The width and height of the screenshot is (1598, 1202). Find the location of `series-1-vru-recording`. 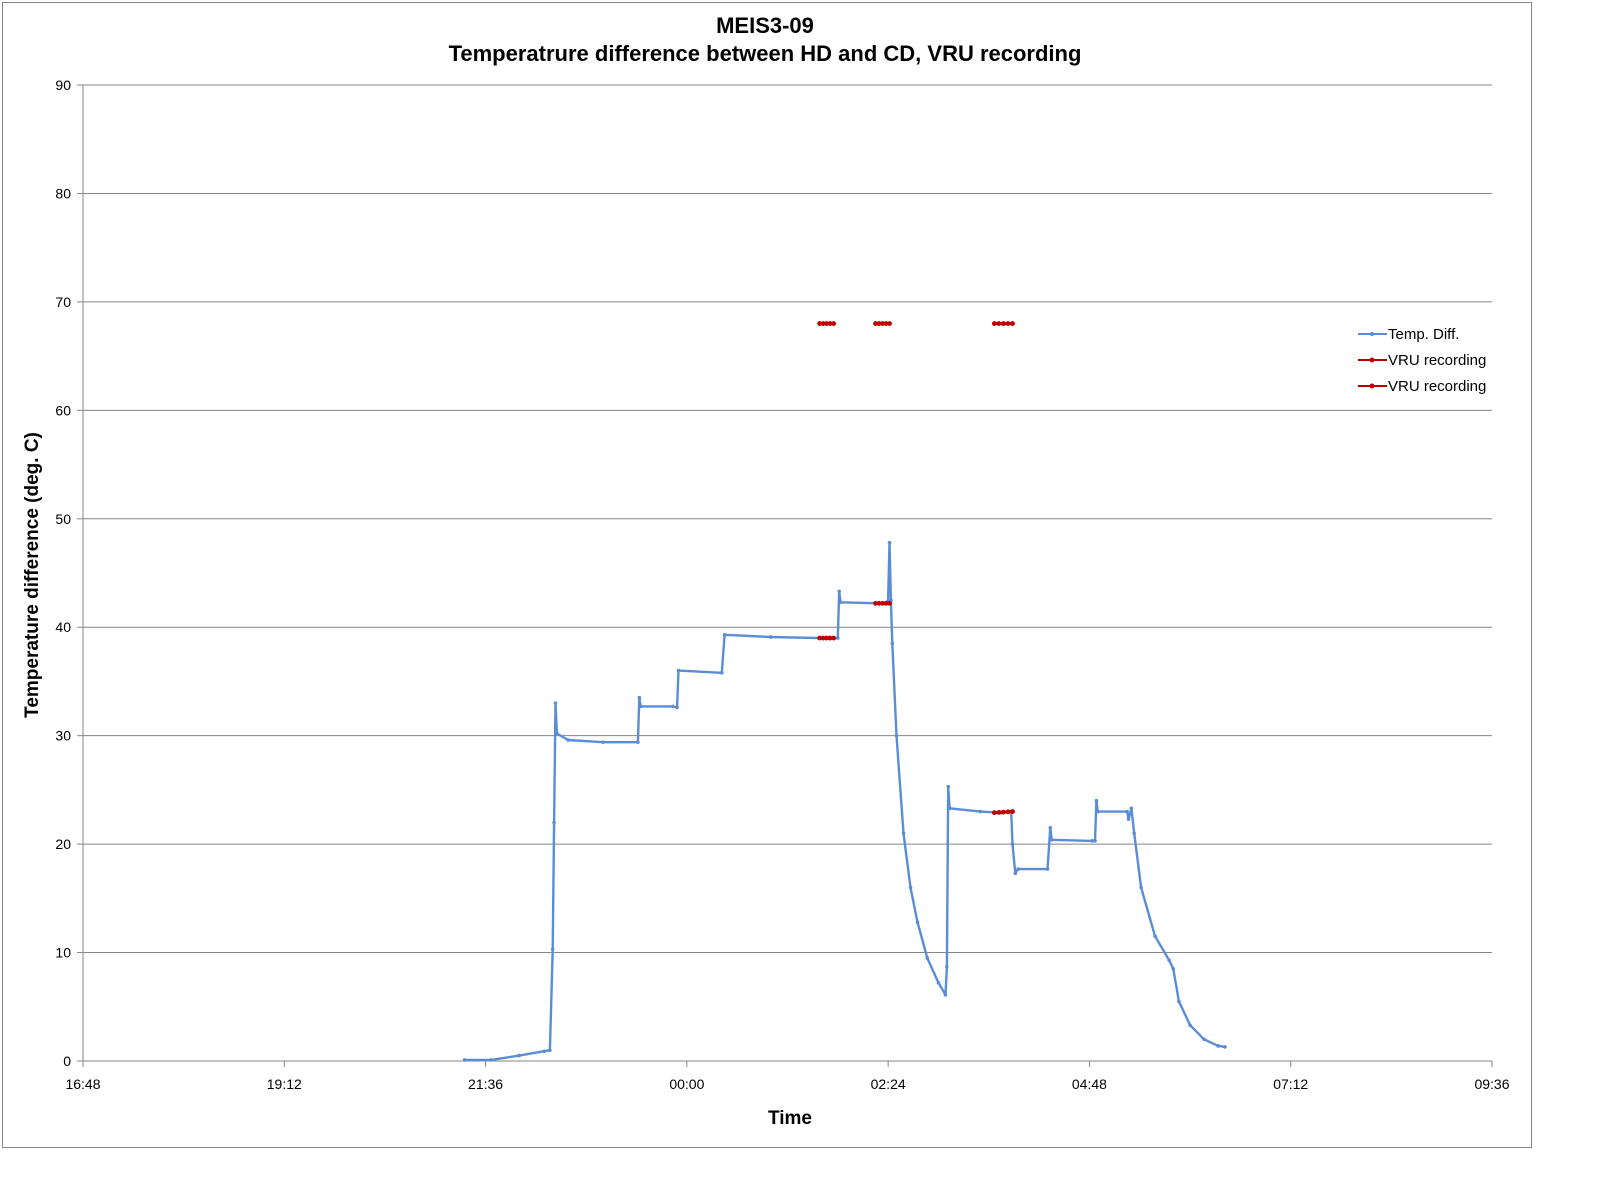

series-1-vru-recording is located at coordinates (916, 708).